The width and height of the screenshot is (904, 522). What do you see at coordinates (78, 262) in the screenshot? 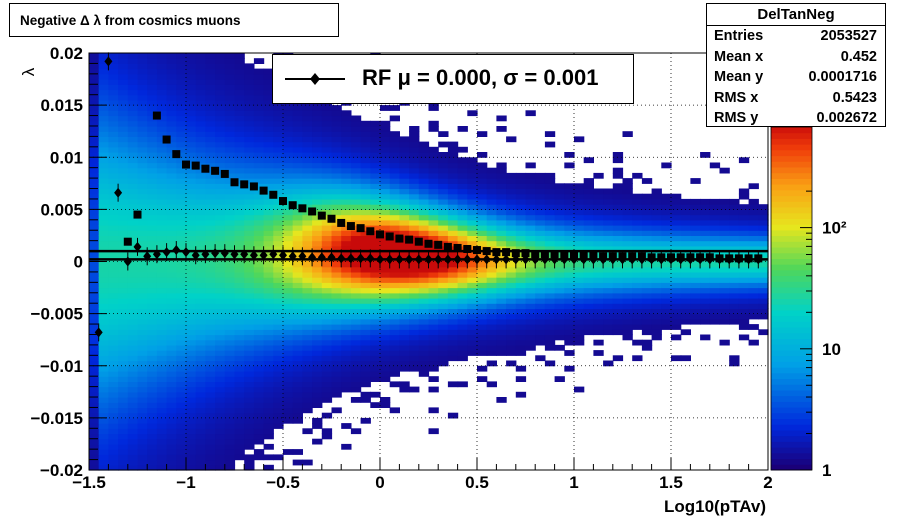
I see `y-tick-label: 0` at bounding box center [78, 262].